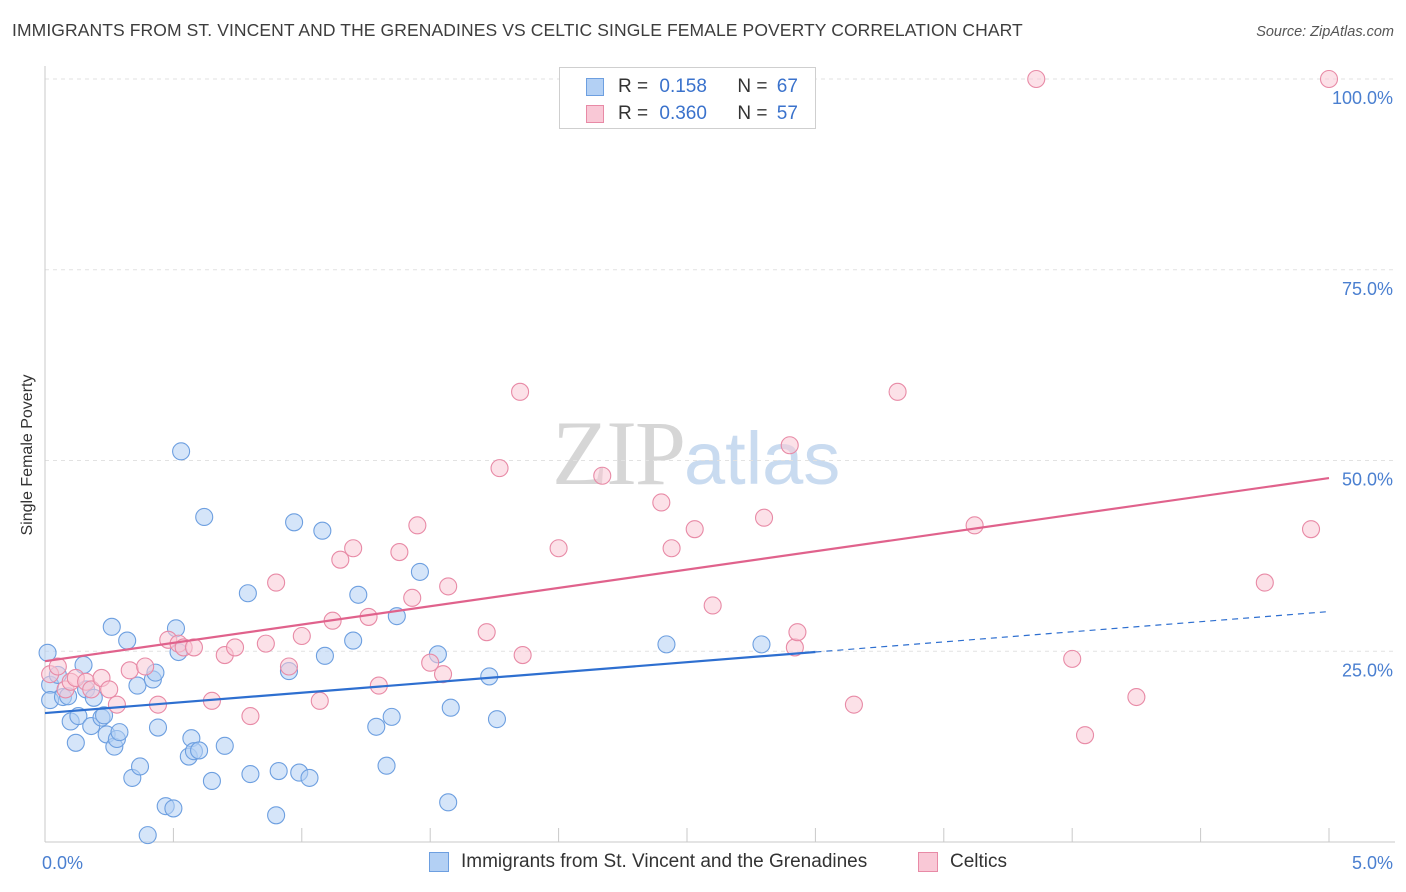  I want to click on r-value: 0.158, so click(683, 86).